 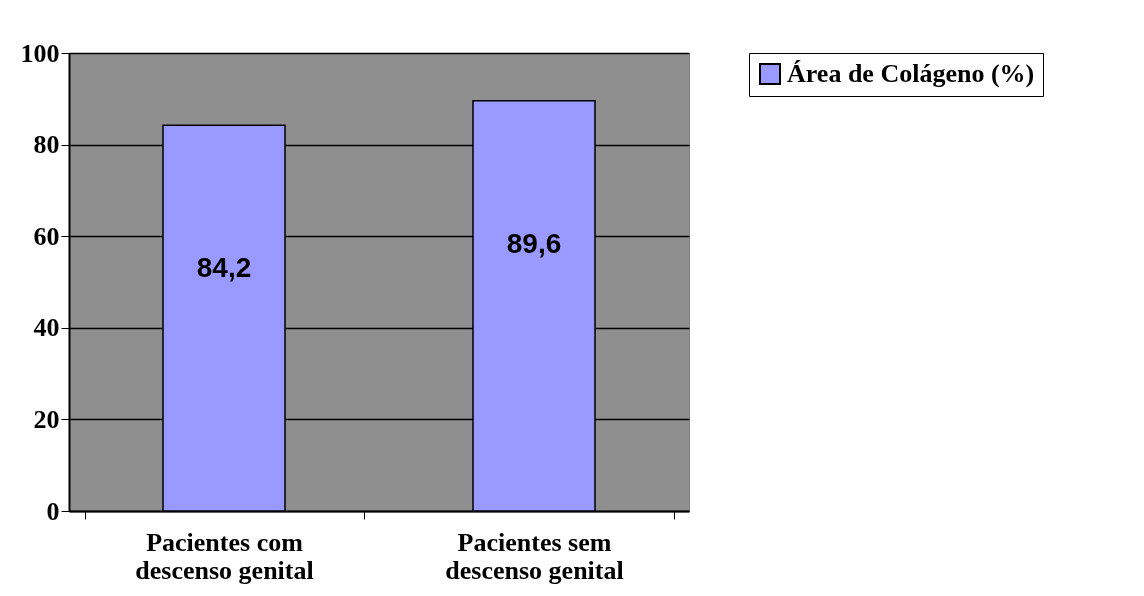 What do you see at coordinates (53, 511) in the screenshot?
I see `y-tick-label: 0` at bounding box center [53, 511].